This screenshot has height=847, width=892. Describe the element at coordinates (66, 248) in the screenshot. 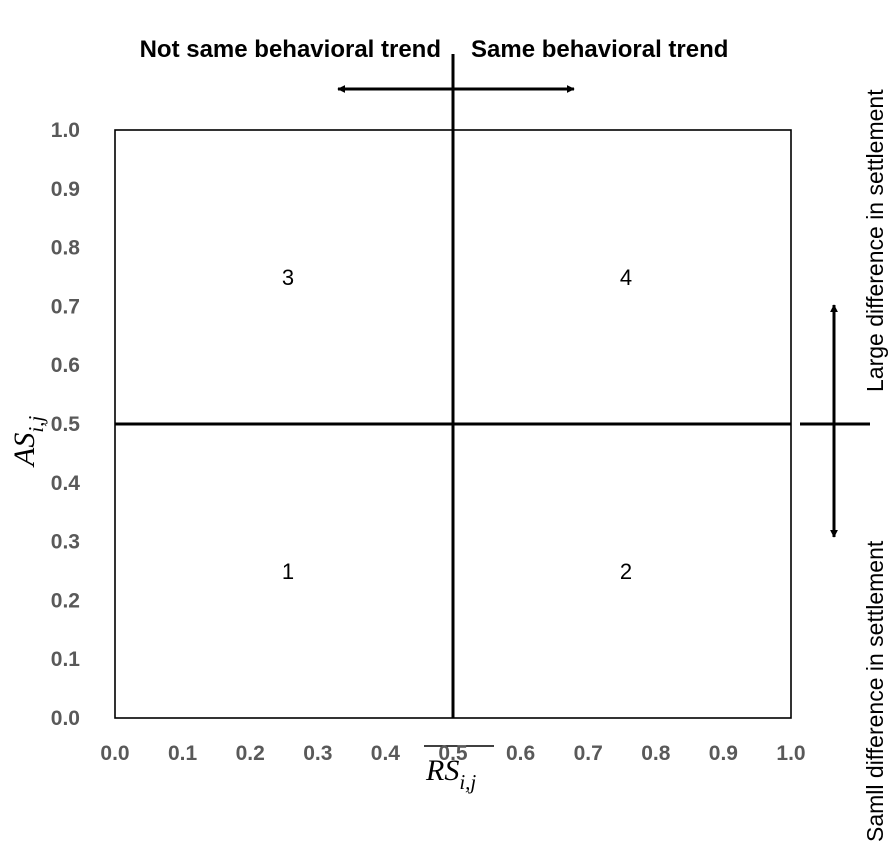

I see `y-tick-label: 0.8` at that location.